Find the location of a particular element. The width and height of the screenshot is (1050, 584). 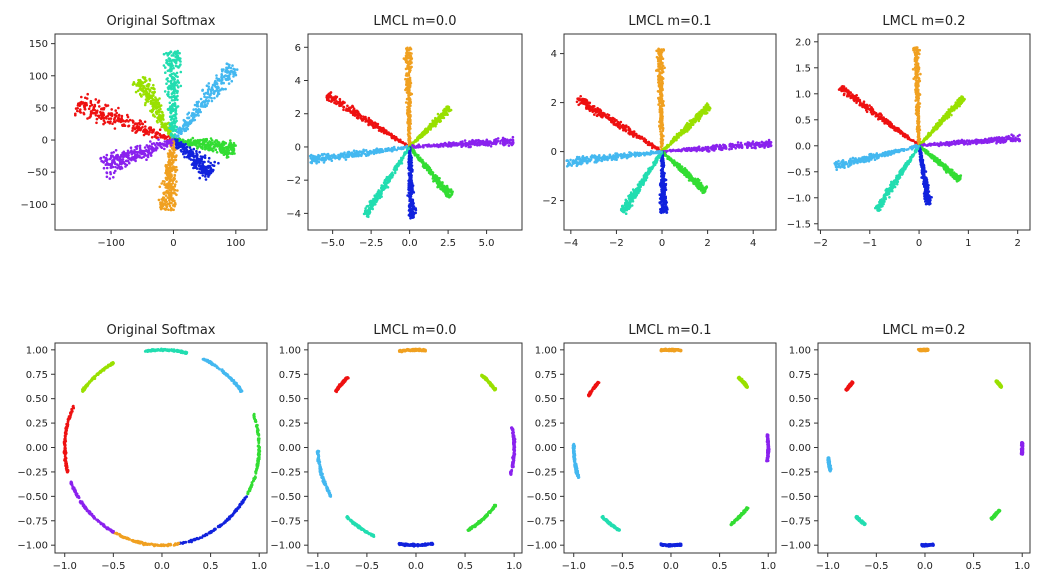

y-tick-label: 4 is located at coordinates (298, 81).